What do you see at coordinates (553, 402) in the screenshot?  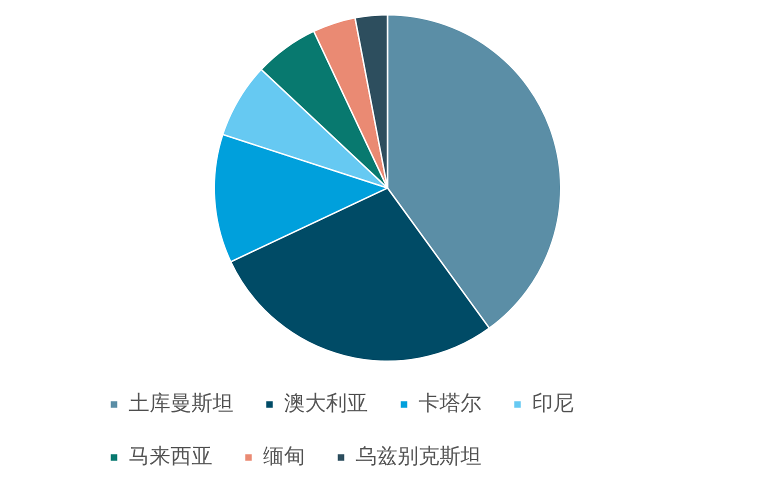 I see `legend-label: 印尼` at bounding box center [553, 402].